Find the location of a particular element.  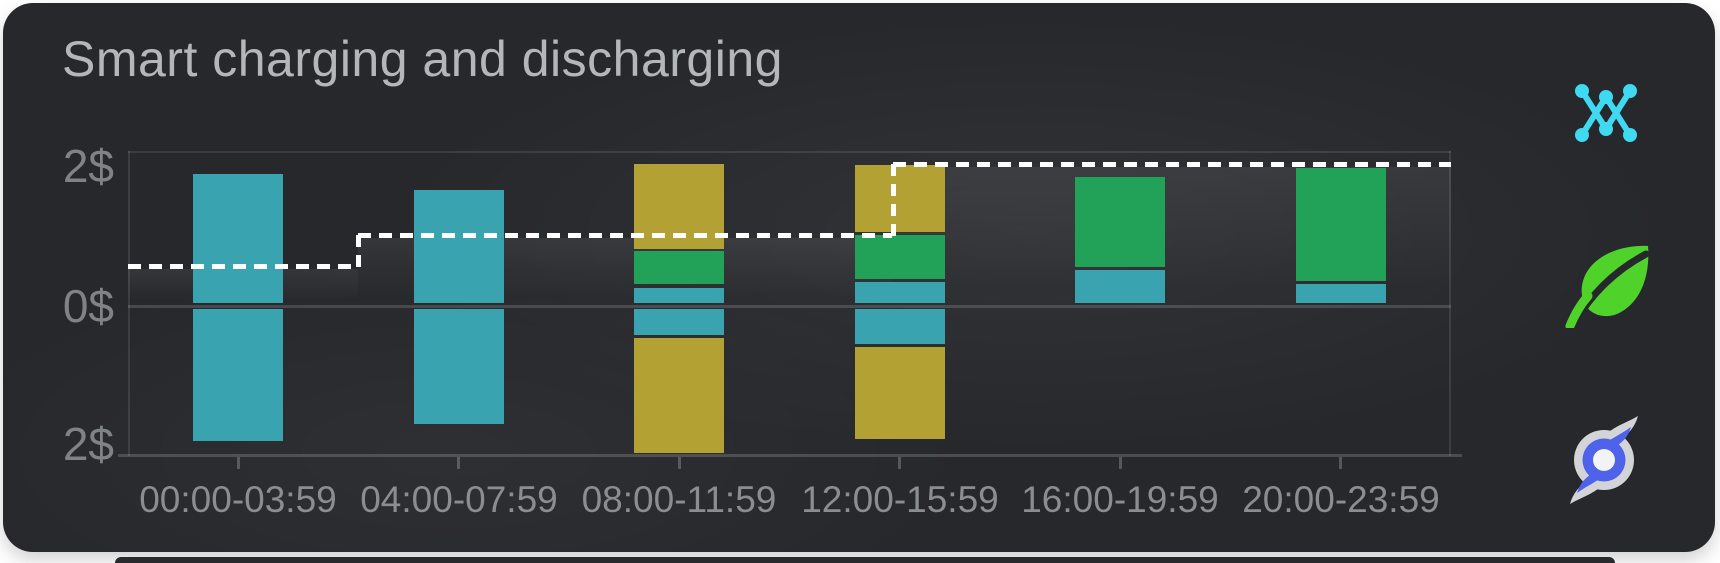

plot-border-top is located at coordinates (789, 152).